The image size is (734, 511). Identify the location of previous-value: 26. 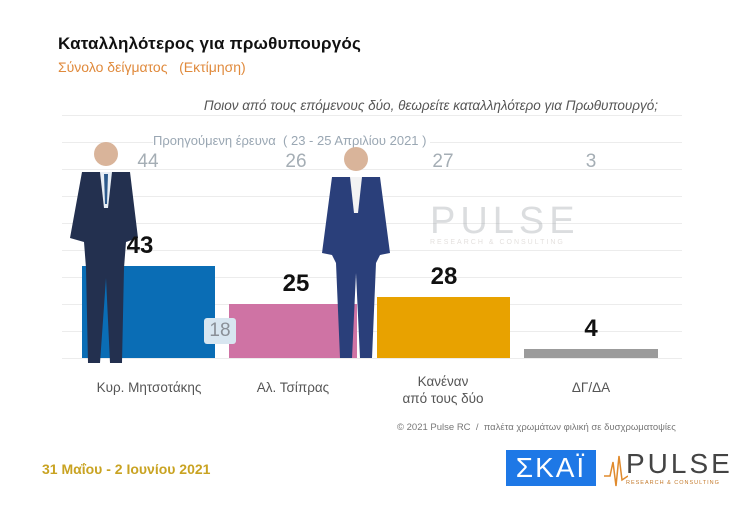
(296, 161).